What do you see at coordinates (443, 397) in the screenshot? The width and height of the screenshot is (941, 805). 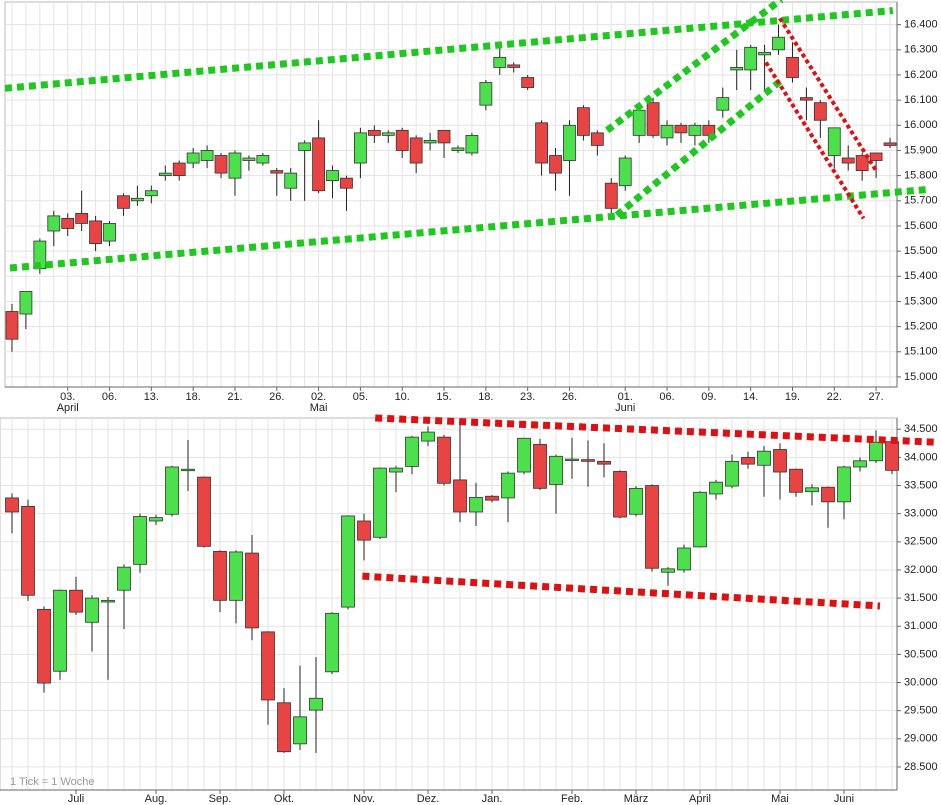 I see `x-tick-label: 15.` at bounding box center [443, 397].